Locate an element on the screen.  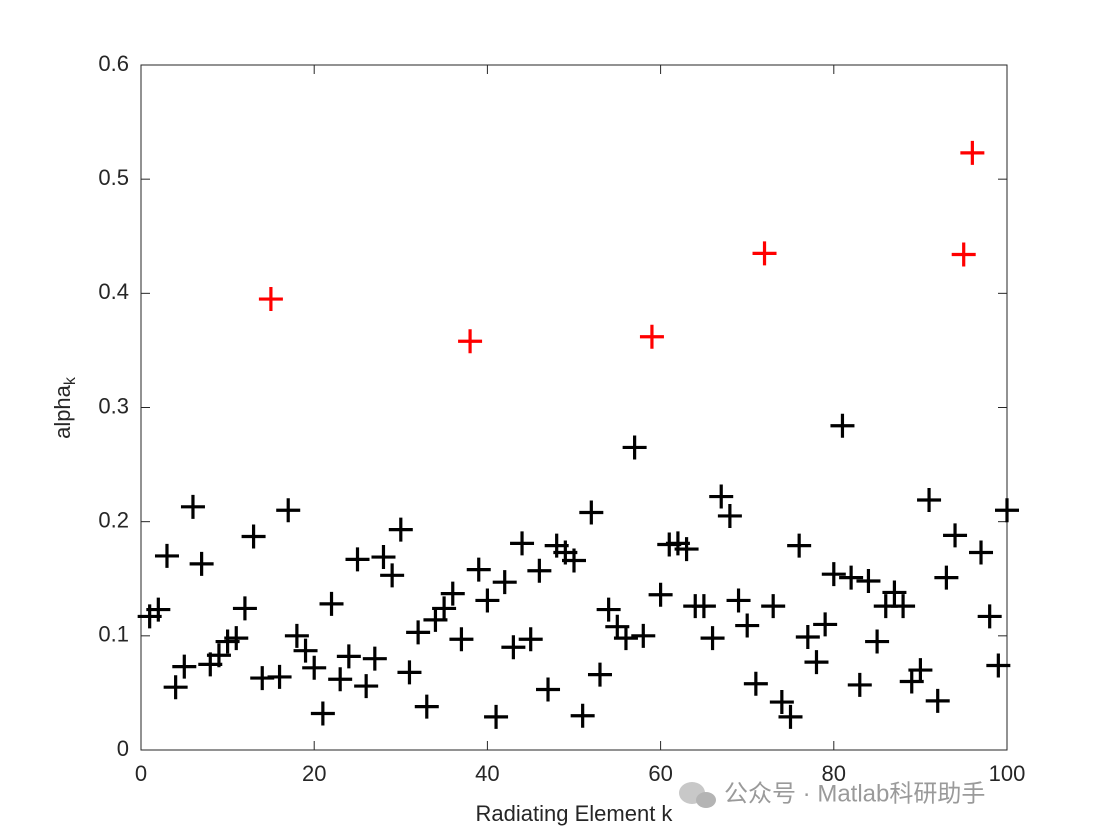
y-axis-label: alphak is located at coordinates (64, 407).